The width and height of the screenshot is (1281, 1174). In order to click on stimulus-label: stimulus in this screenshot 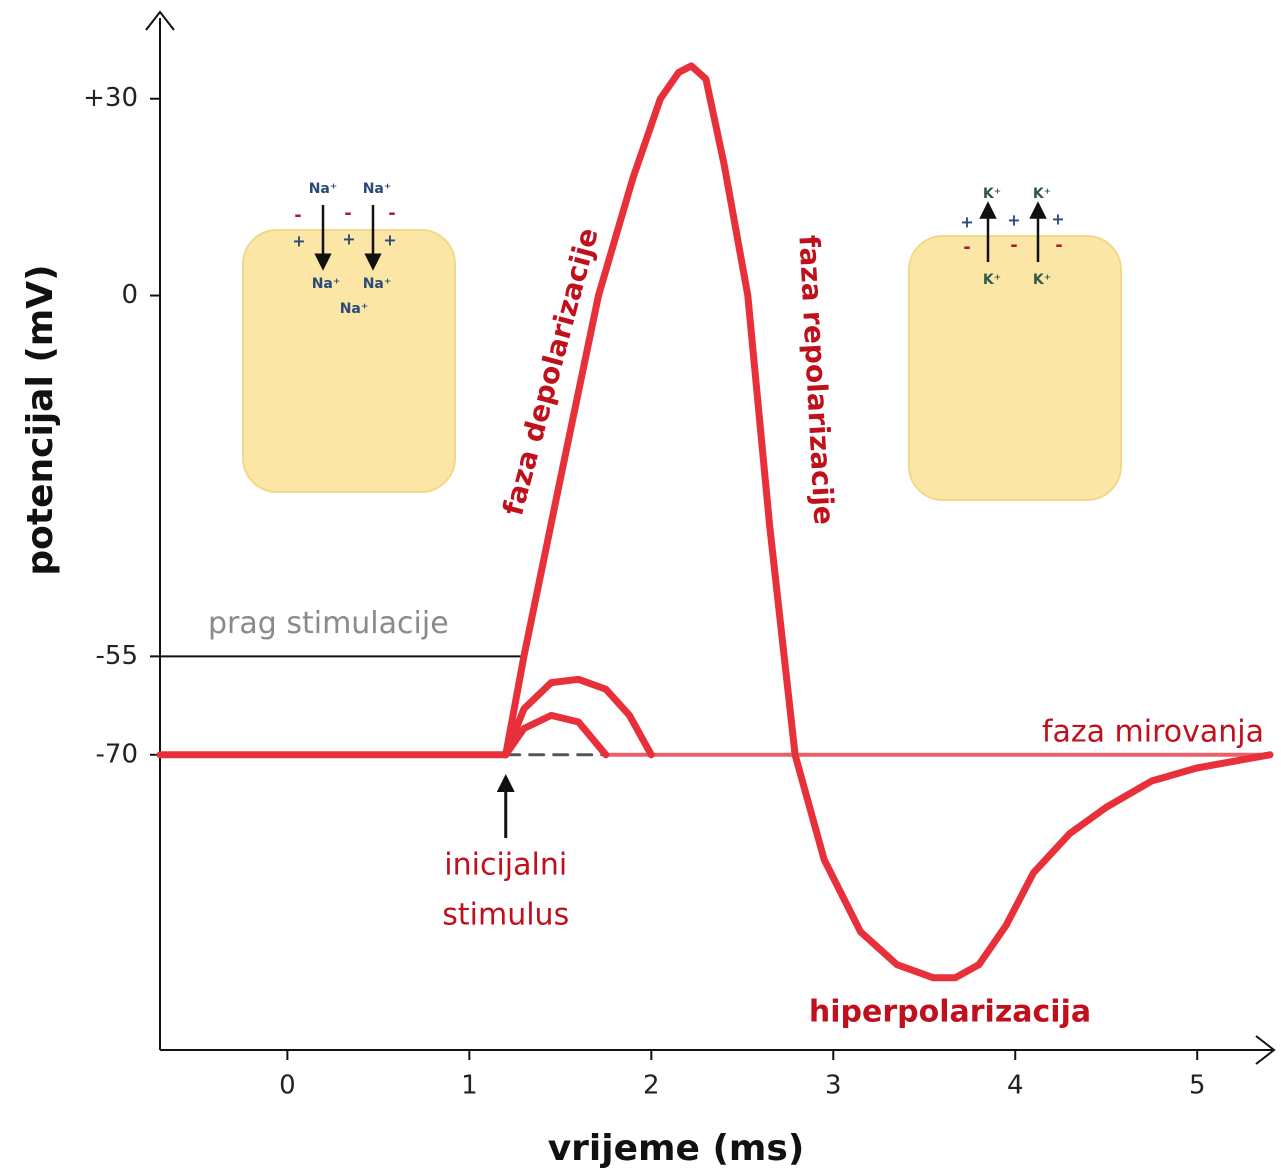, I will do `click(505, 915)`.